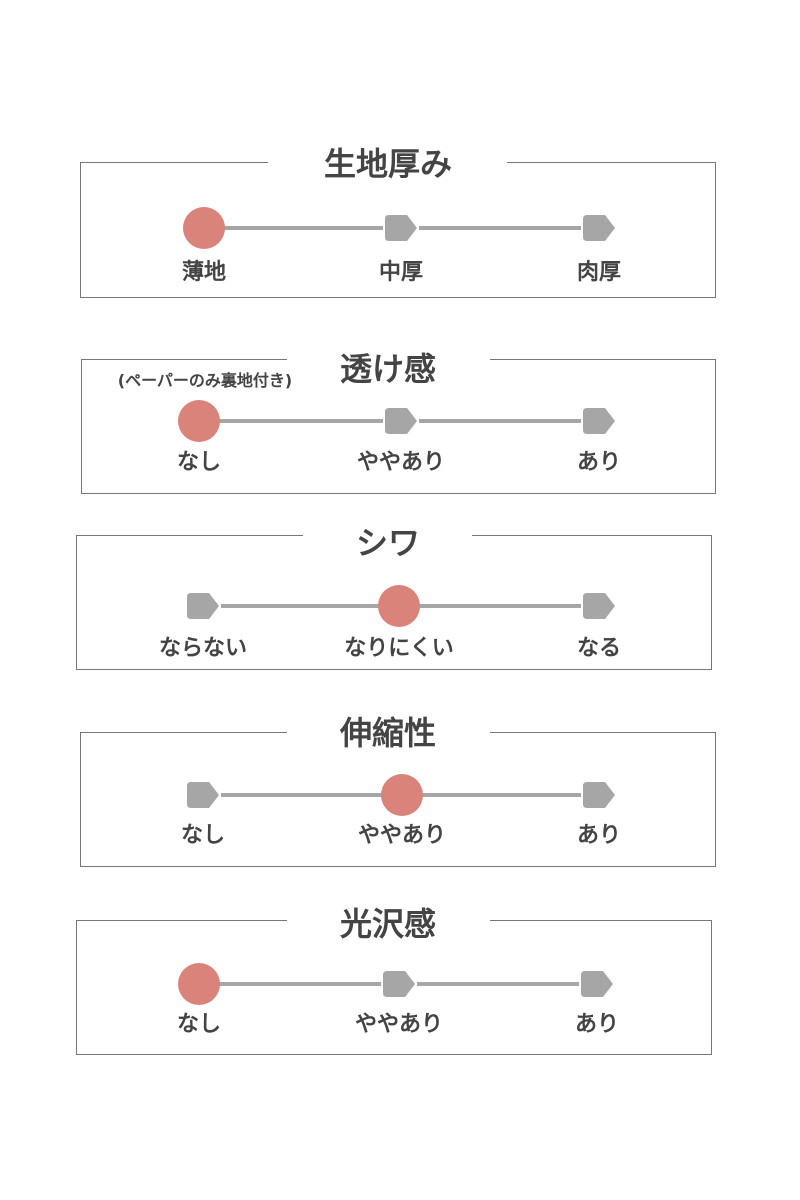  I want to click on section-title: 生地厚み, so click(388, 162).